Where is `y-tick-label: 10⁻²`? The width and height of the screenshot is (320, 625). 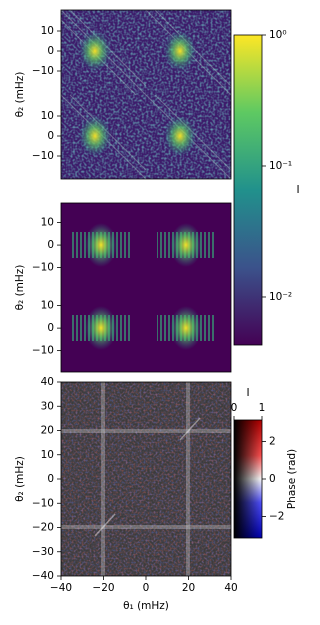
y-tick-label: 10⁻² is located at coordinates (280, 297).